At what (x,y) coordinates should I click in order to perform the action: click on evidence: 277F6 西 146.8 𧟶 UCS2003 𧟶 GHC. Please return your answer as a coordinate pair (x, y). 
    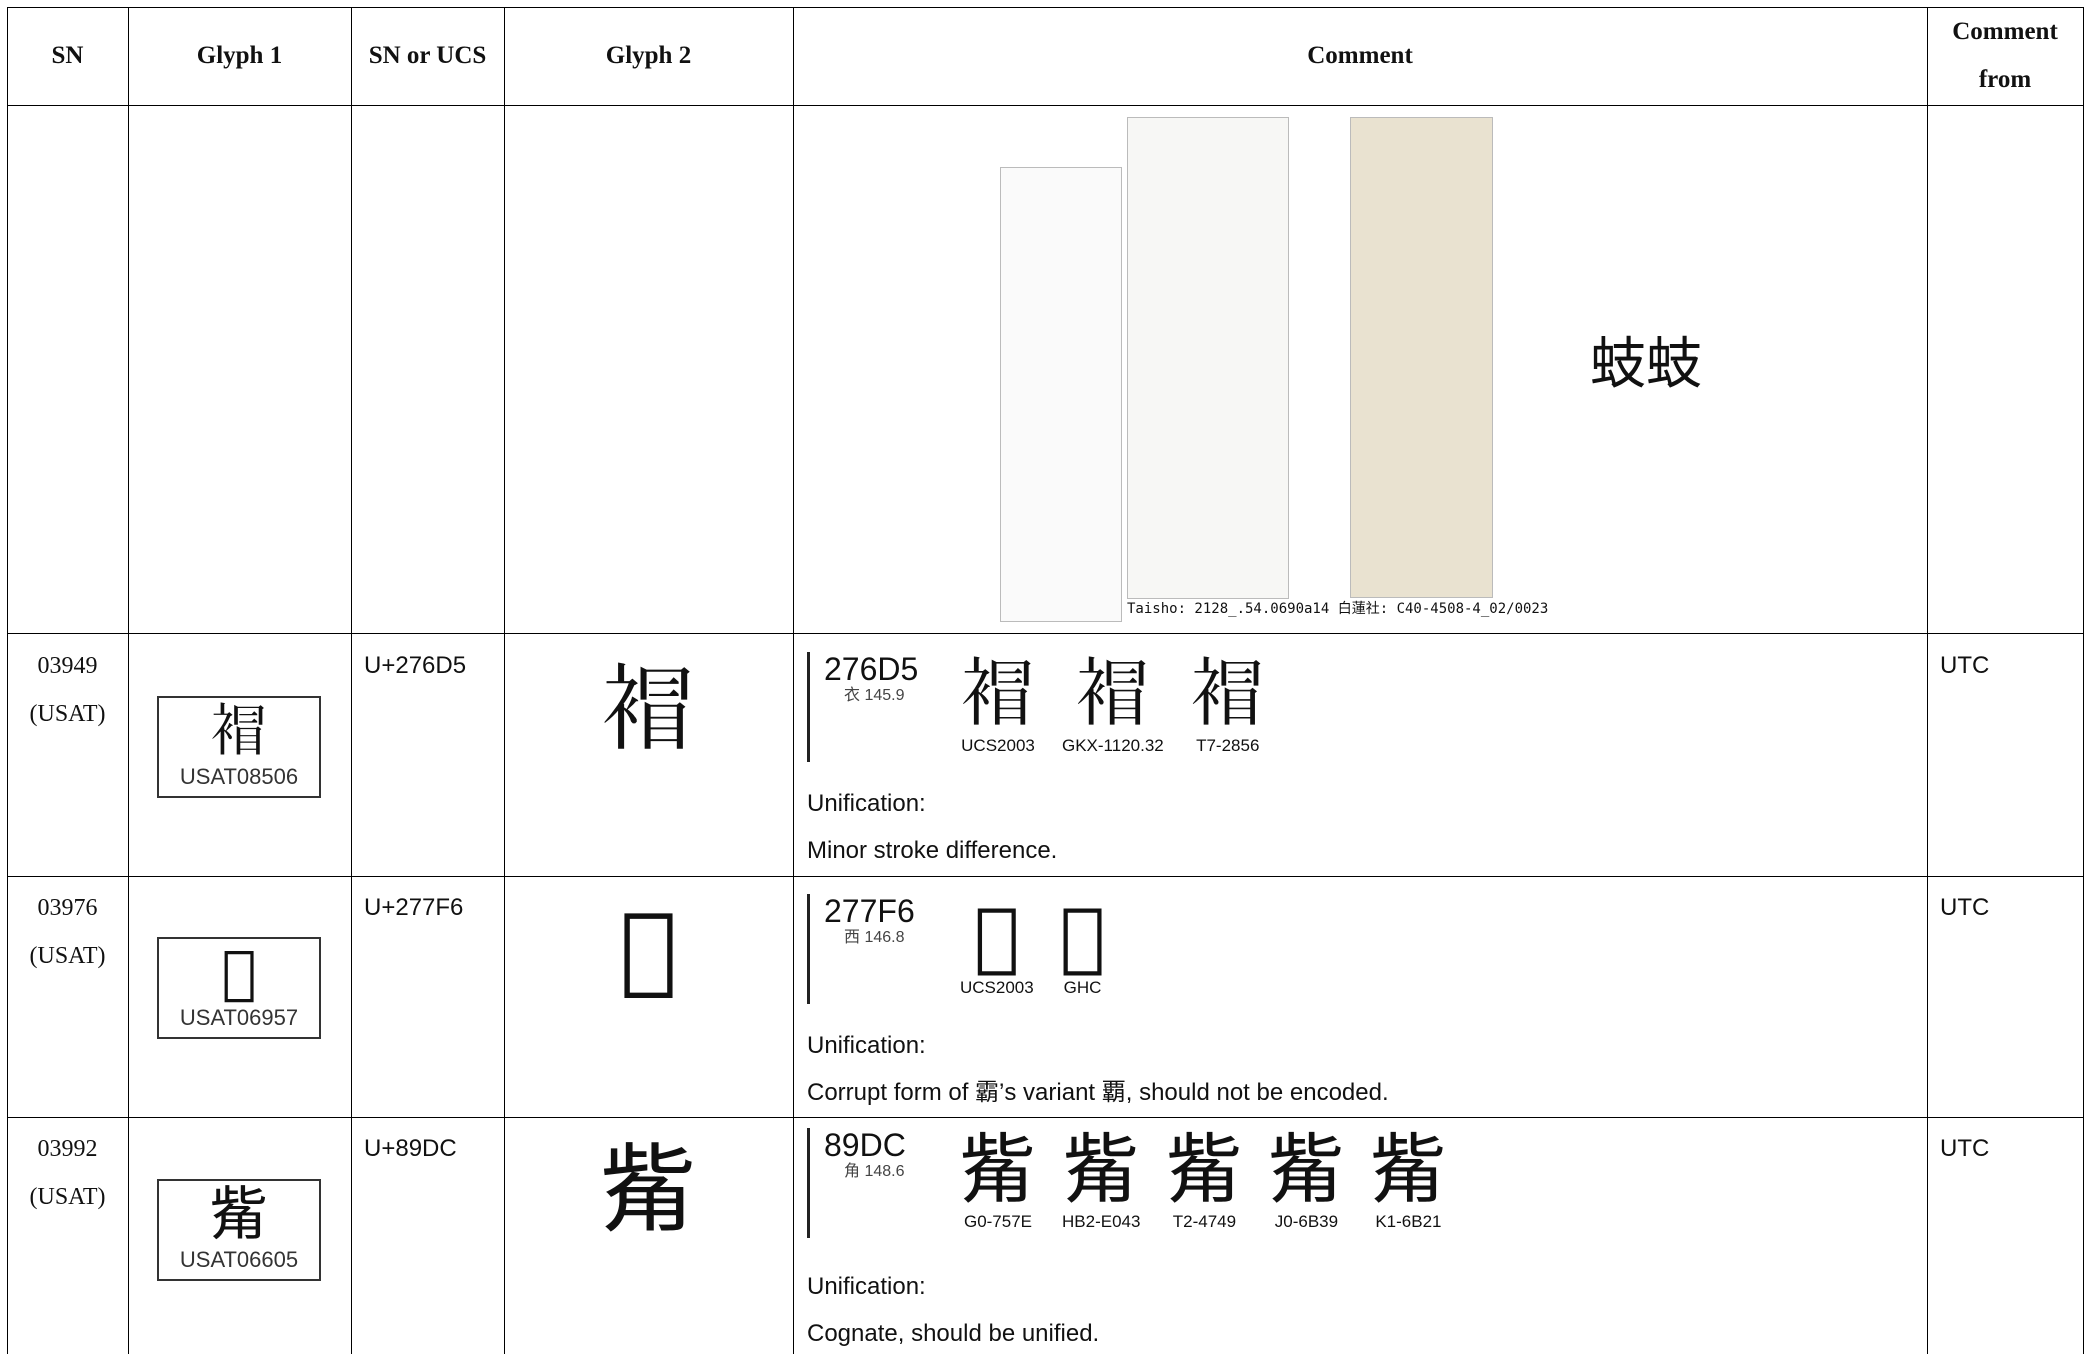
    Looking at the image, I should click on (956, 949).